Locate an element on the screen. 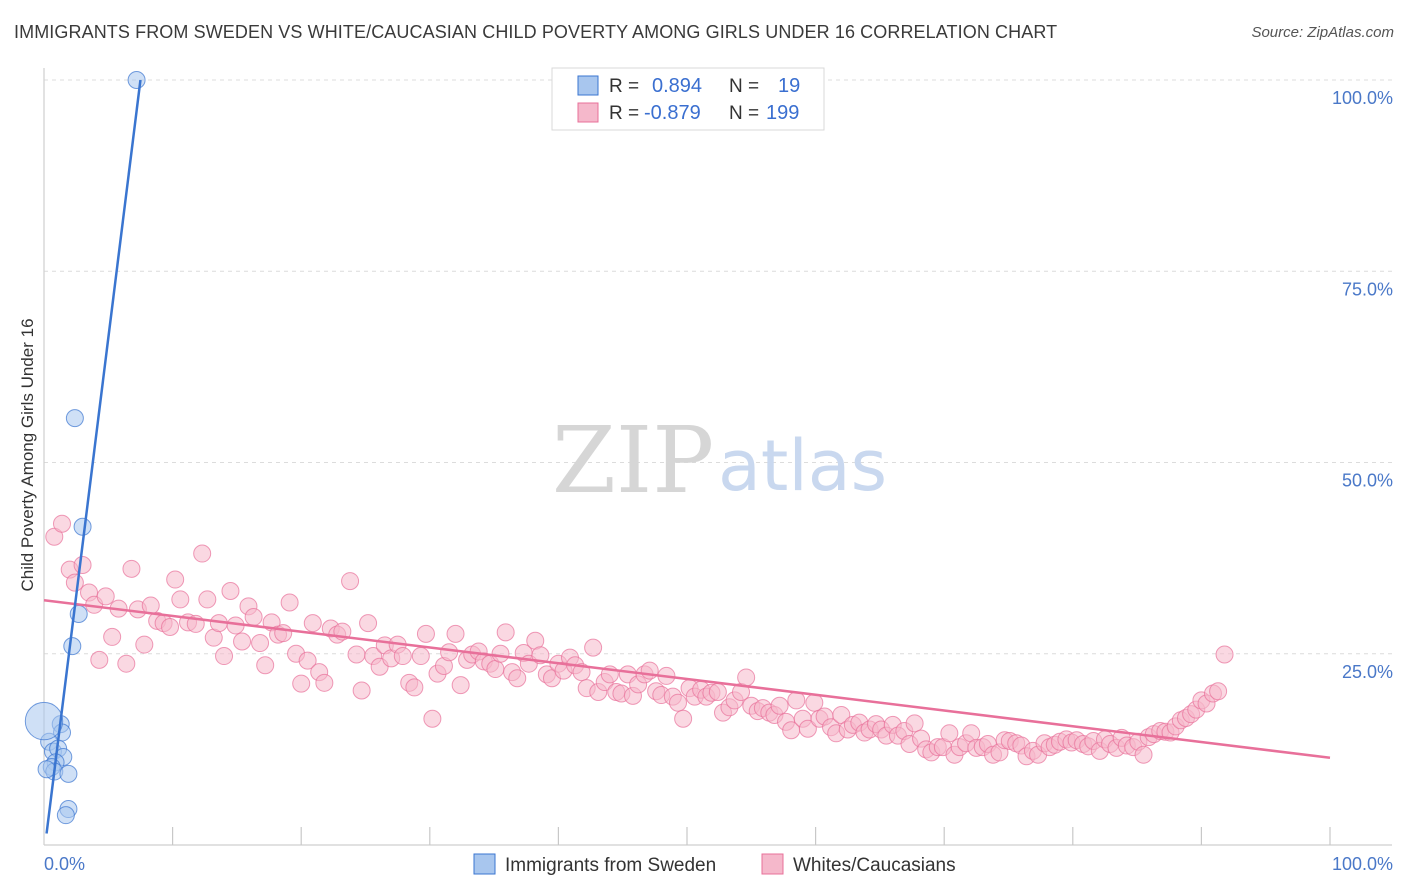 The image size is (1406, 892). legend-label-immigrants-from-sweden: Immigrants from Sweden is located at coordinates (610, 865).